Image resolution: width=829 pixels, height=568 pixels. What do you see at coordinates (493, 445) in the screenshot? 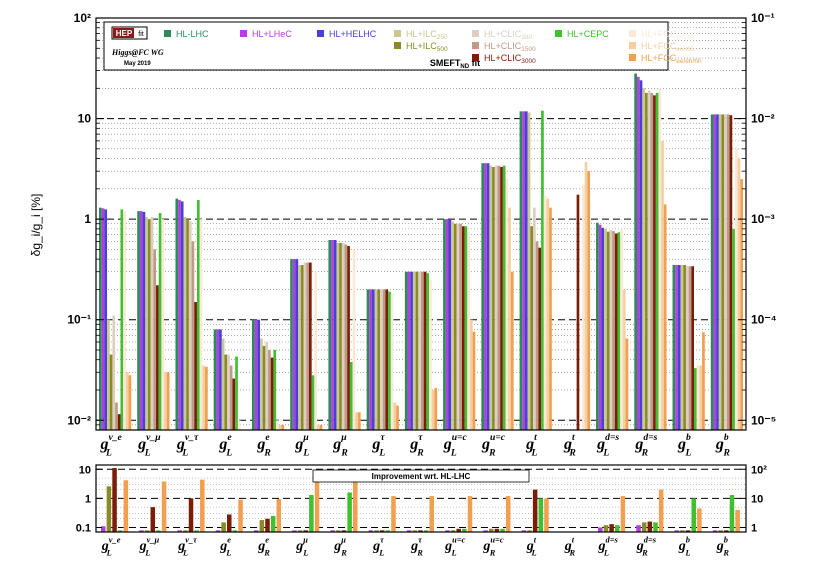
I see `x-tick-label: gu=c R` at bounding box center [493, 445].